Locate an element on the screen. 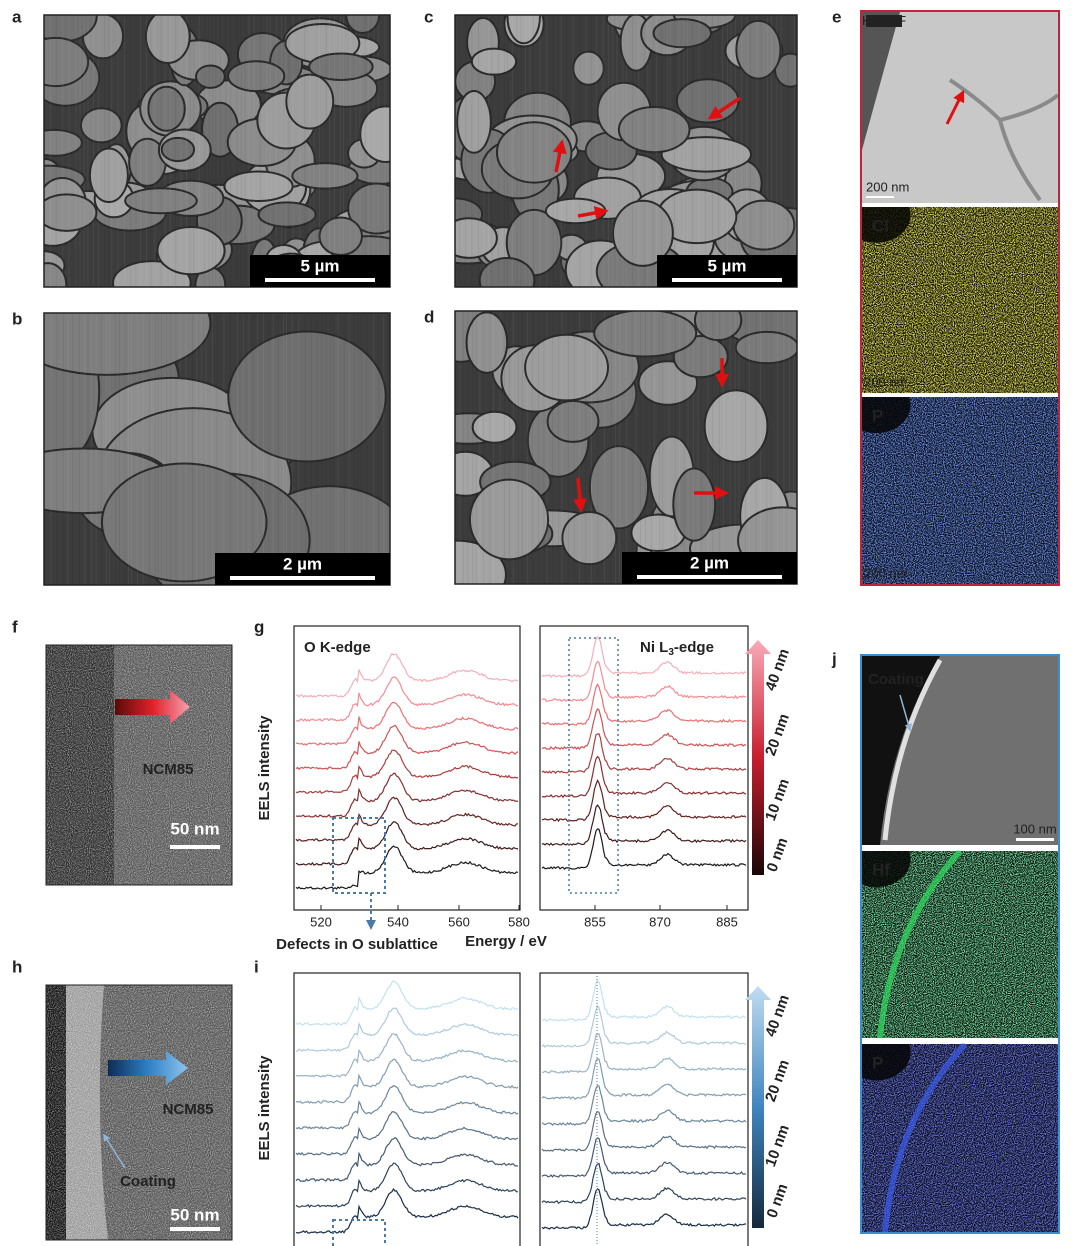  panel-label: i is located at coordinates (256, 966).